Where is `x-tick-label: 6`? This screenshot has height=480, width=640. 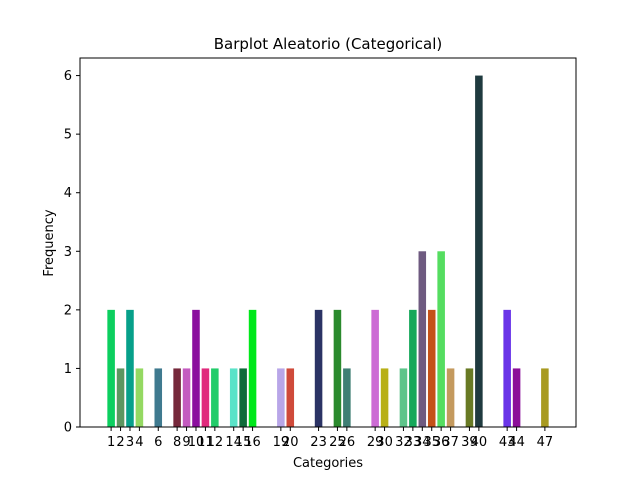
x-tick-label: 6 is located at coordinates (158, 442).